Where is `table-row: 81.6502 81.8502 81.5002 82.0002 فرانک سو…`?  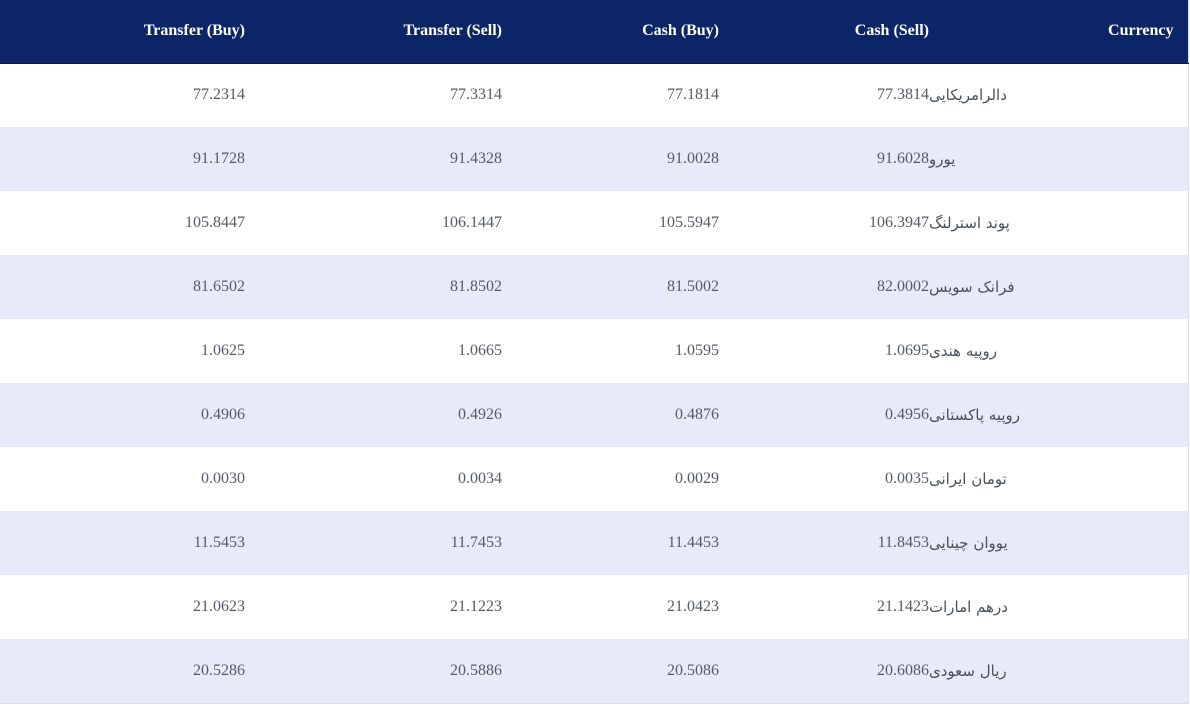
table-row: 81.6502 81.8502 81.5002 82.0002 فرانک سو… is located at coordinates (594, 287).